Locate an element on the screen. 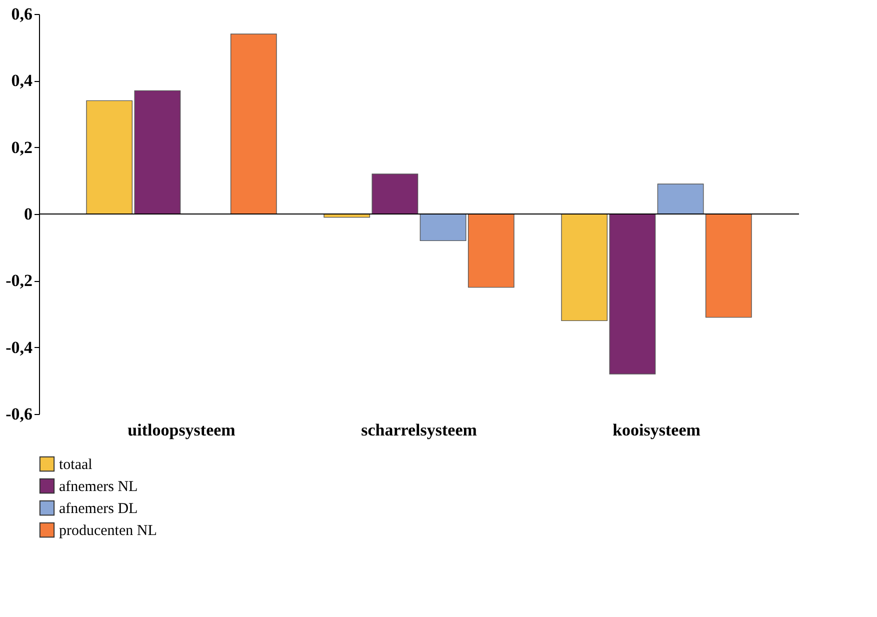 Image resolution: width=877 pixels, height=617 pixels. legend-label: totaal is located at coordinates (75, 465).